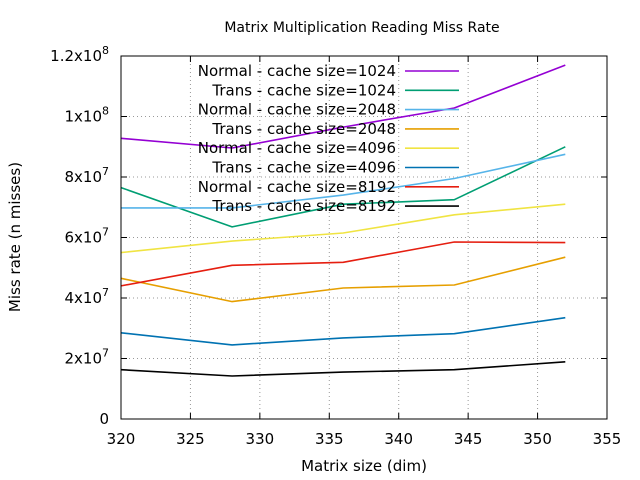  Describe the element at coordinates (303, 129) in the screenshot. I see `legend-label: Trans - cache size=2048` at that location.